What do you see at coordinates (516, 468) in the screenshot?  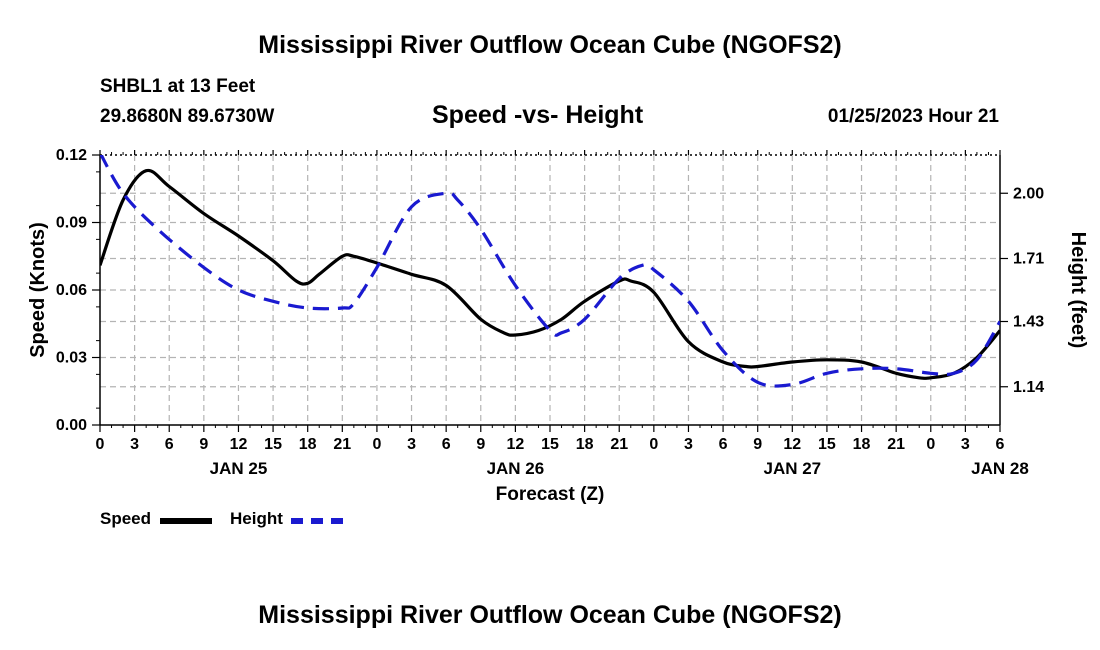 I see `x-date-label: JAN 26` at bounding box center [516, 468].